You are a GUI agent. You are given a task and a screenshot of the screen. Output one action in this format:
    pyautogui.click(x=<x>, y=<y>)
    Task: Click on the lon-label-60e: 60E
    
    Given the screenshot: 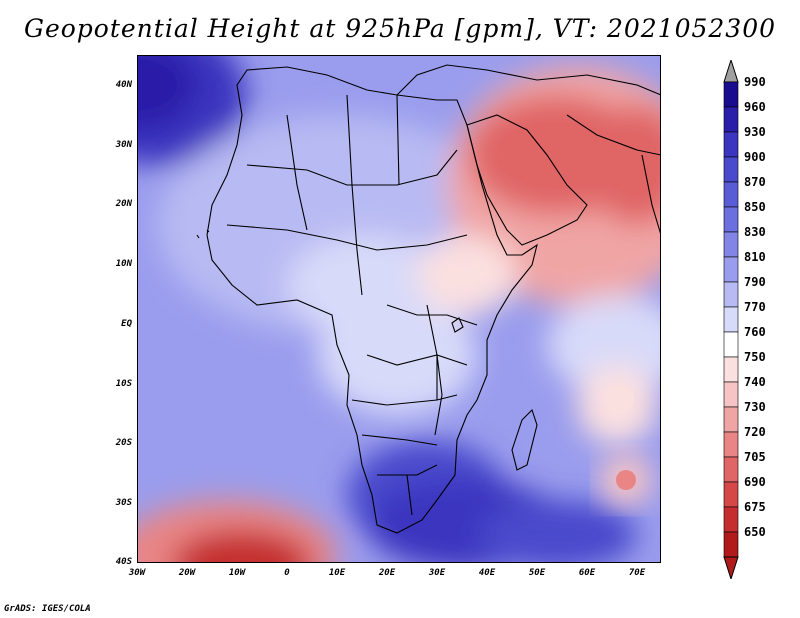 What is the action you would take?
    pyautogui.click(x=587, y=573)
    